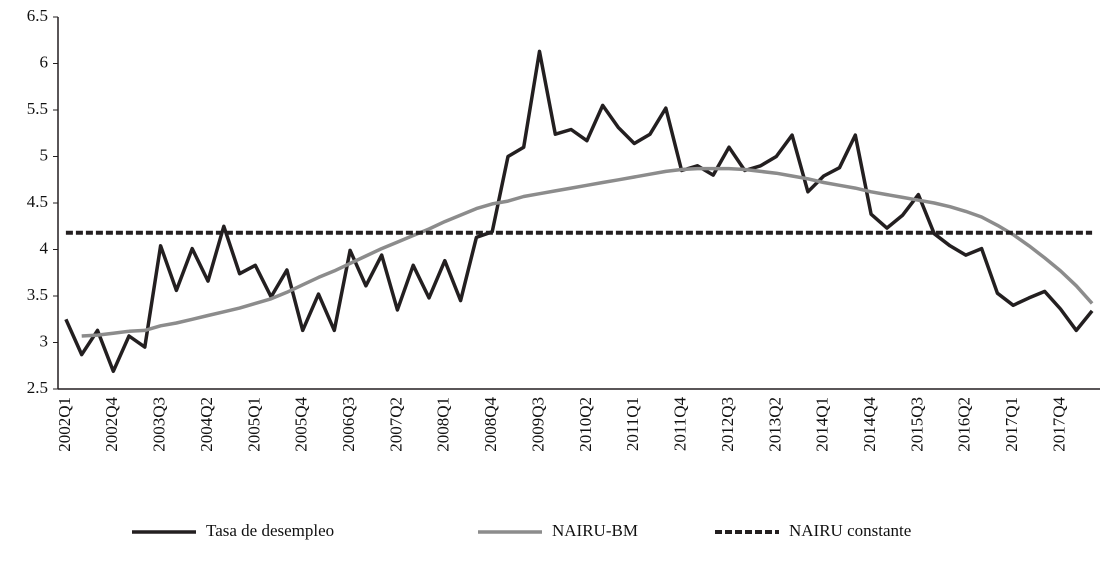 This screenshot has width=1108, height=562. What do you see at coordinates (111, 424) in the screenshot?
I see `x-tick-label: 2002Q4` at bounding box center [111, 424].